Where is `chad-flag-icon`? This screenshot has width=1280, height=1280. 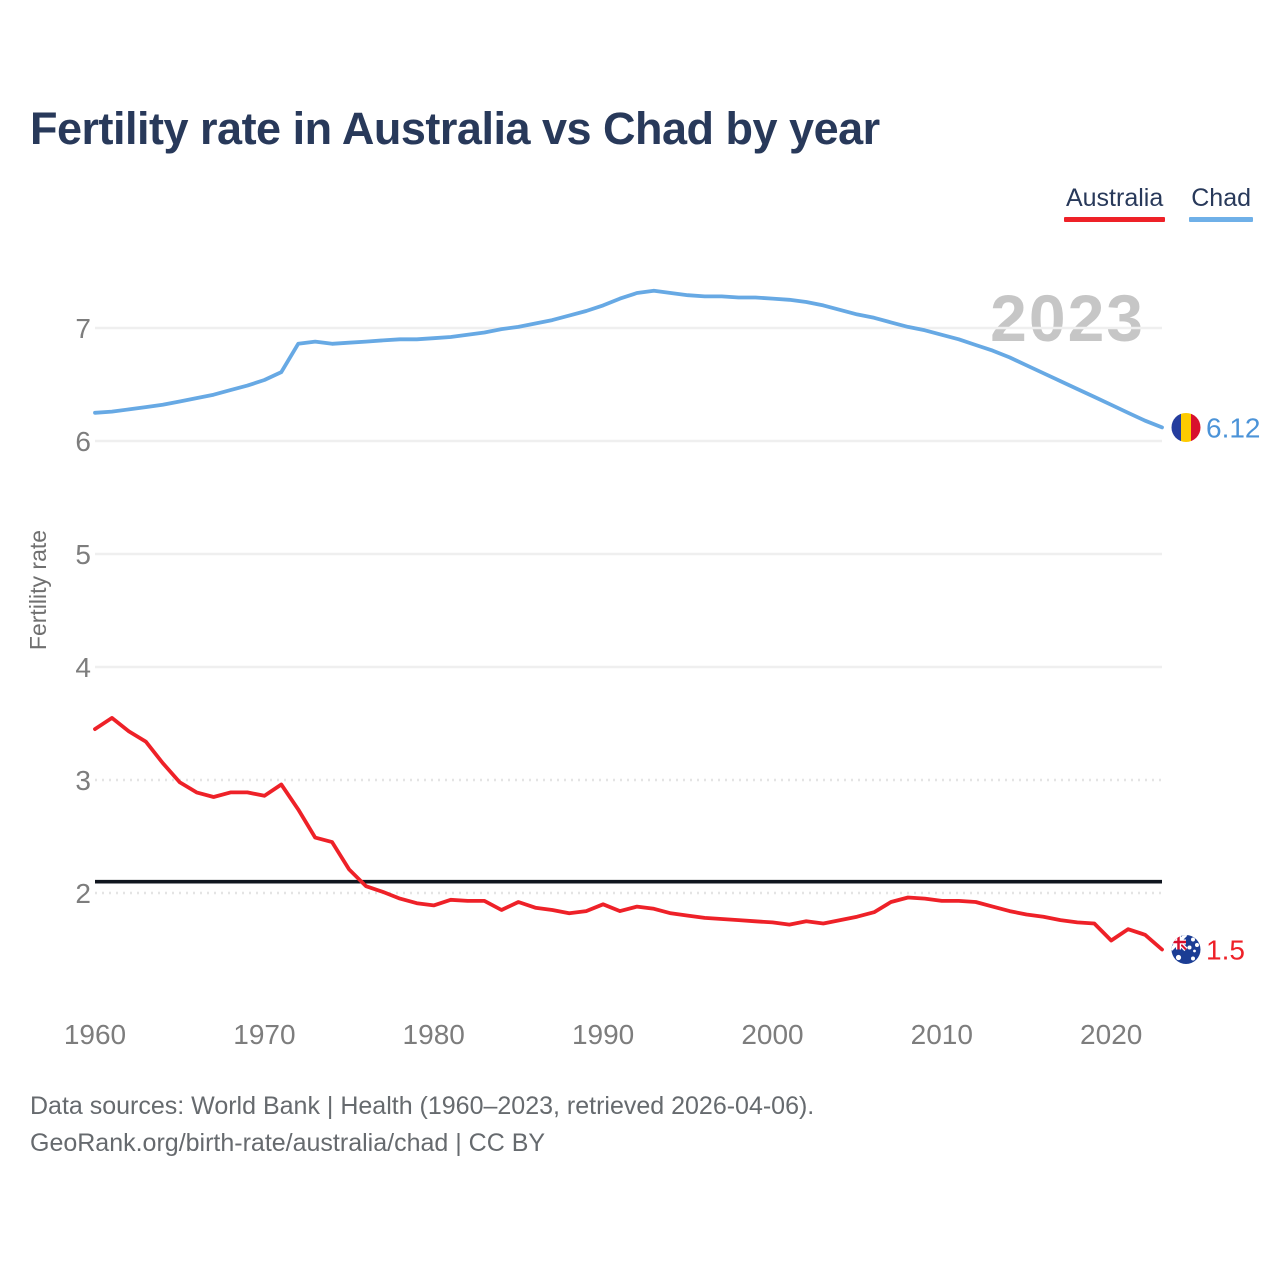 chad-flag-icon is located at coordinates (1186, 427).